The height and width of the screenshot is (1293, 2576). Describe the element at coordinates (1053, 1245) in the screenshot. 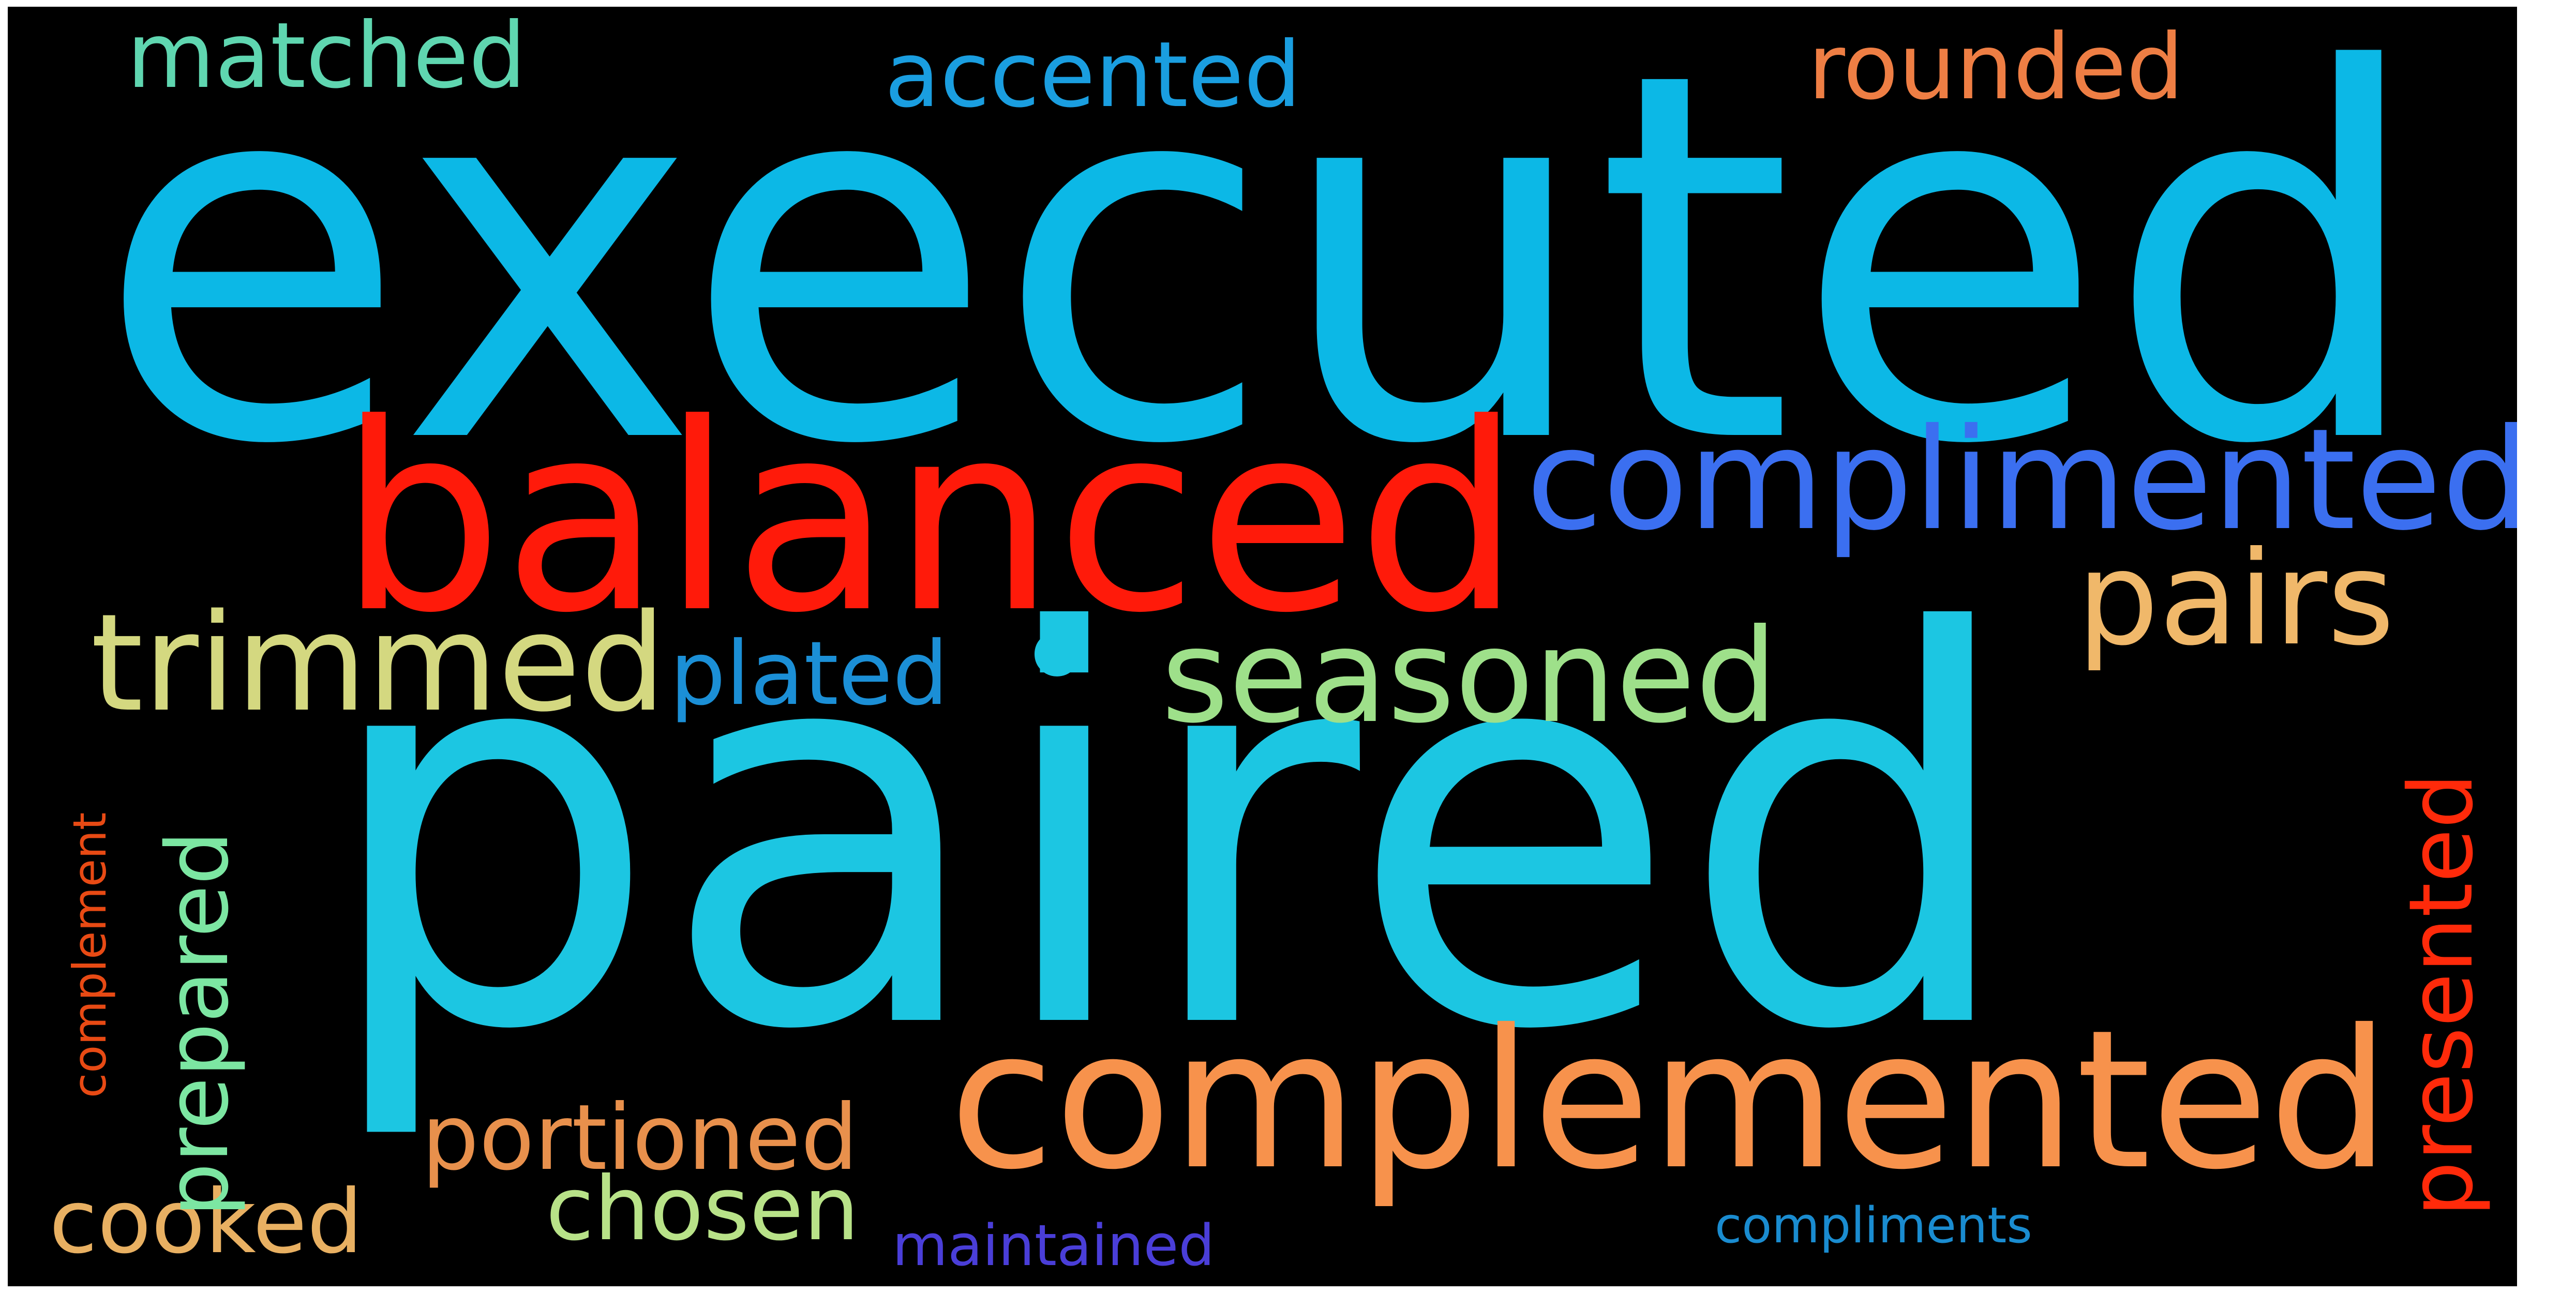

I see `word-maintained: maintained` at that location.